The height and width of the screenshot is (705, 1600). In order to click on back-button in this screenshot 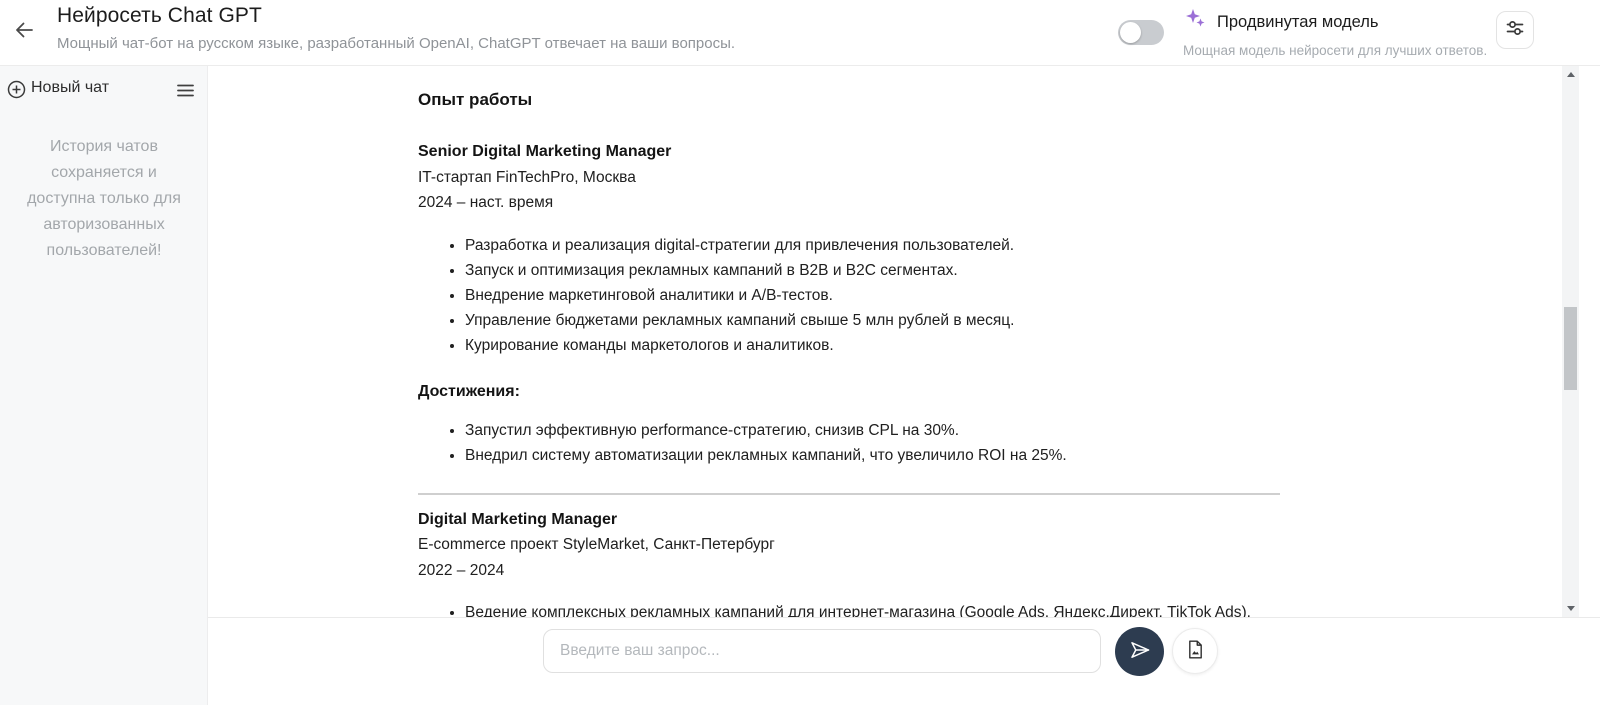, I will do `click(24, 32)`.